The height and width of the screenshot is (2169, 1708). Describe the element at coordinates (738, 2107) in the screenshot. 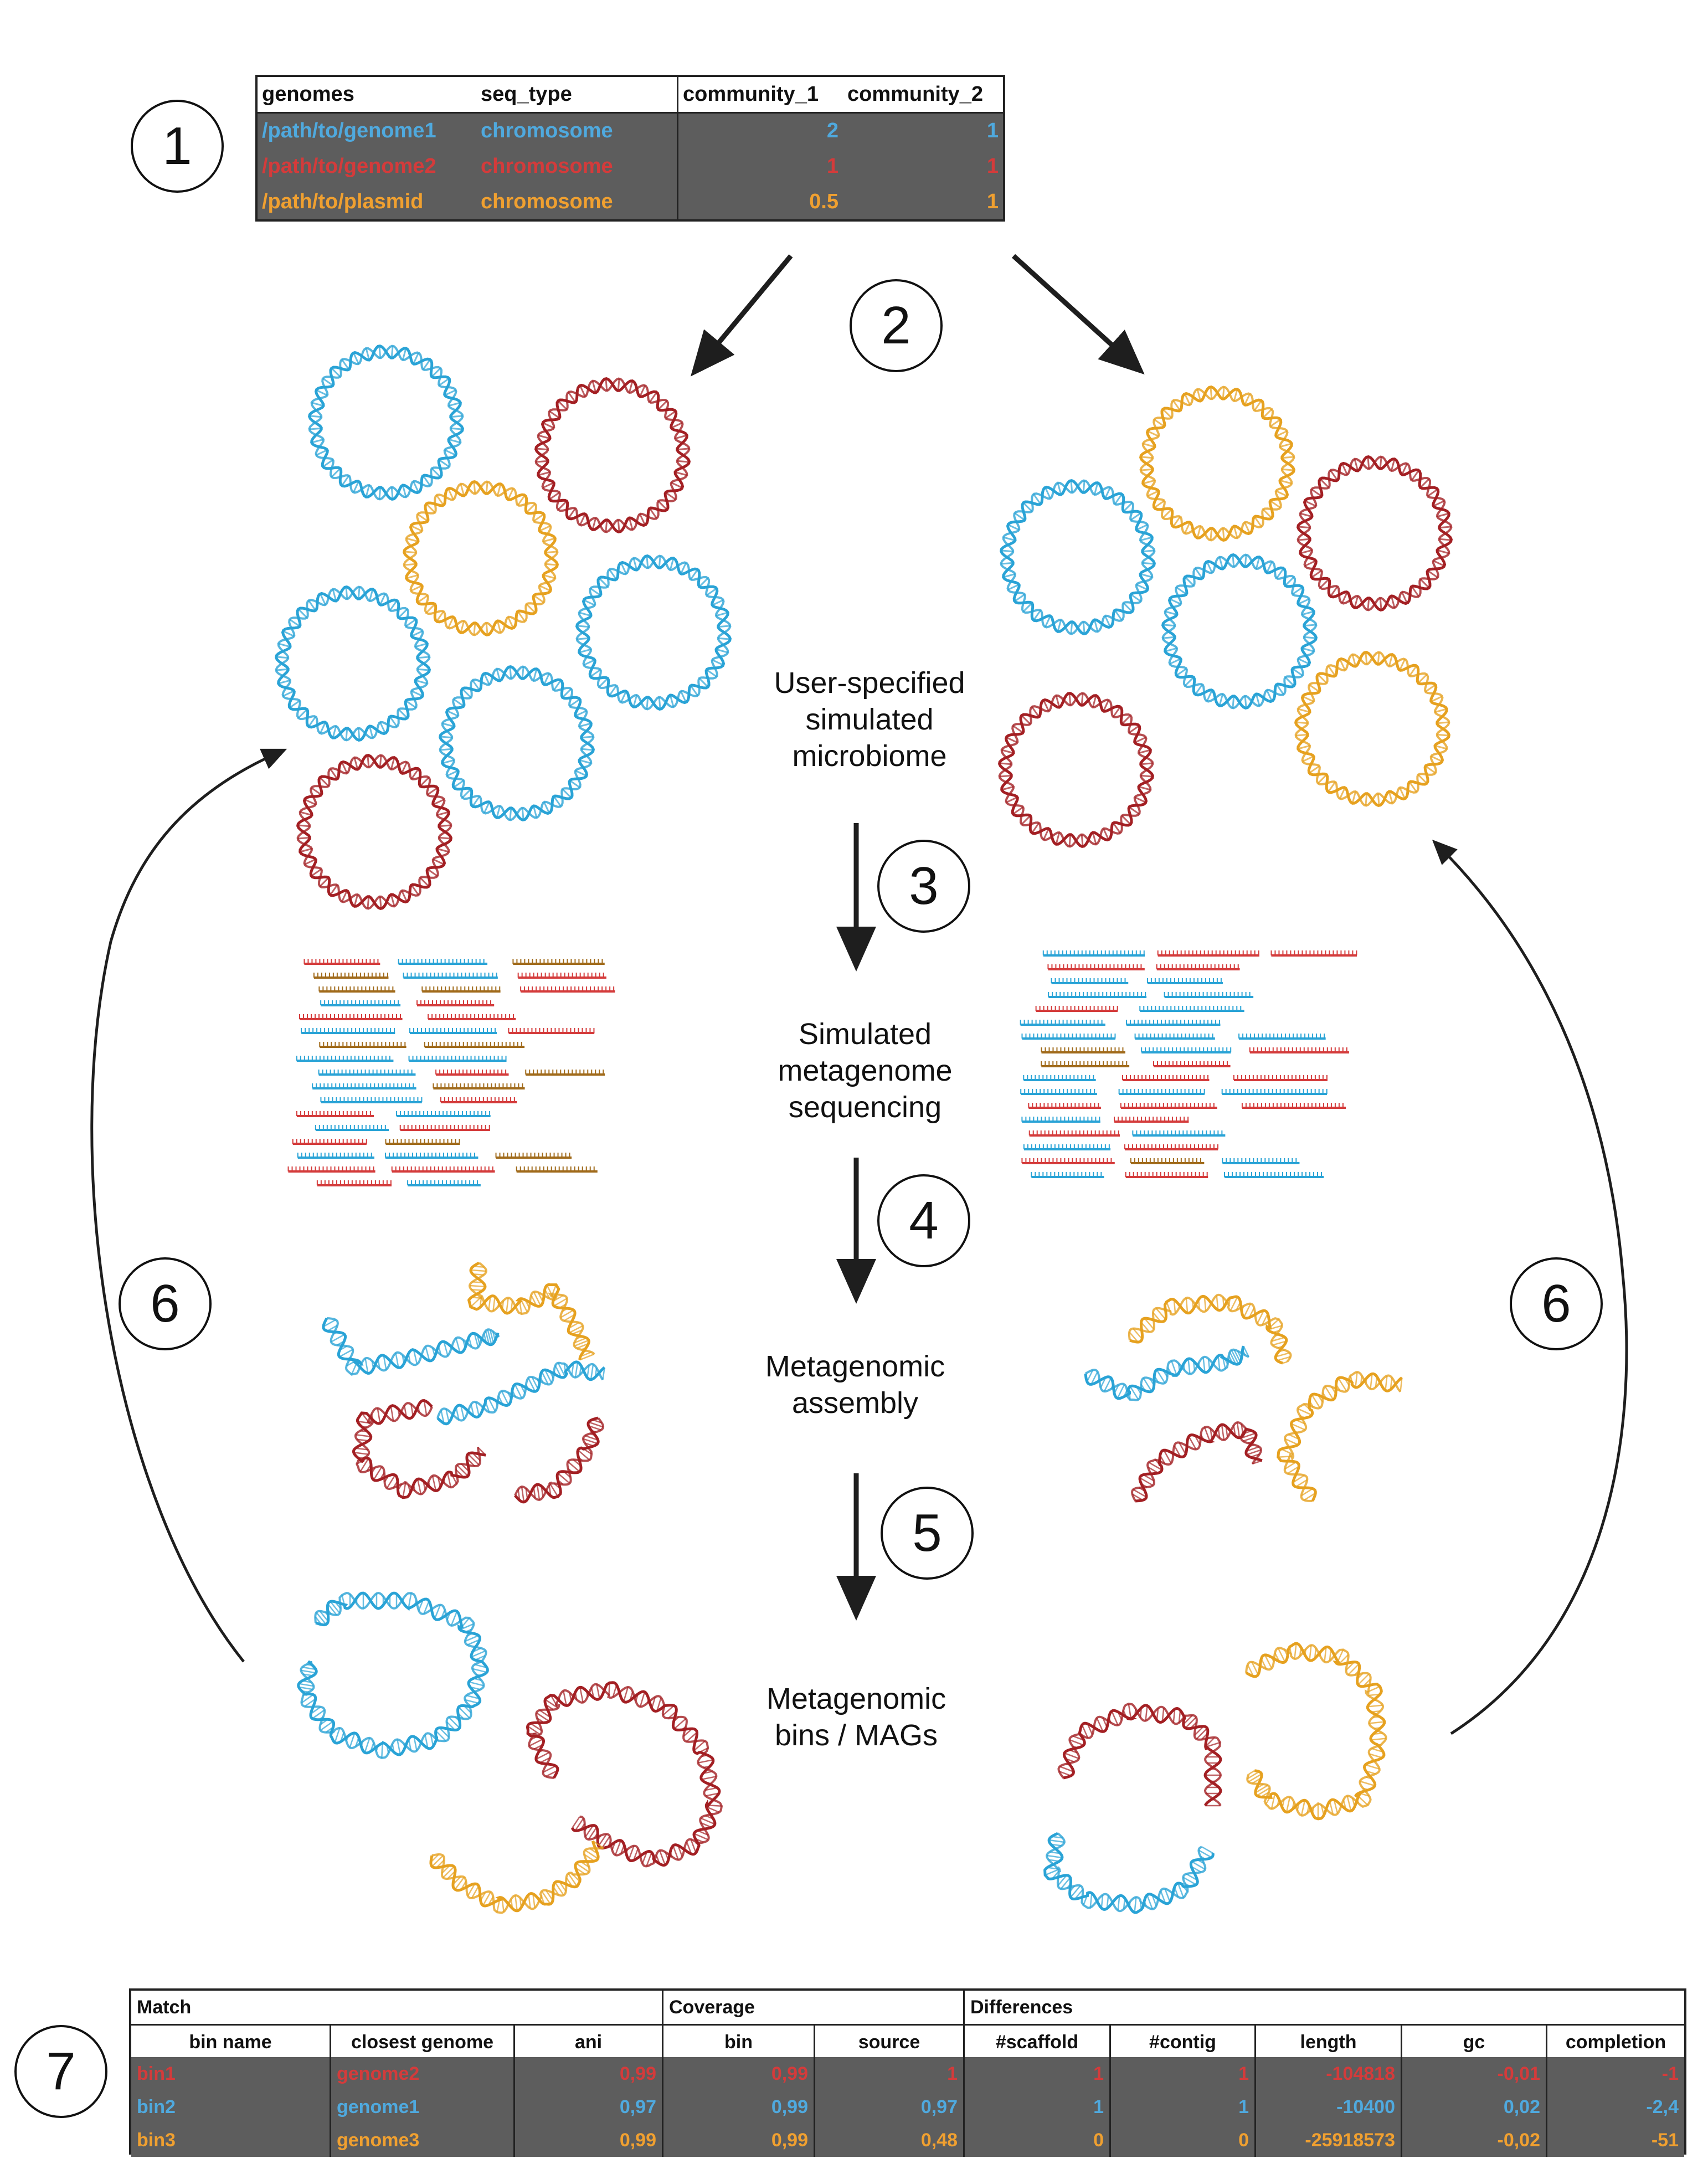

I see `bin-coverage: 0,99` at that location.